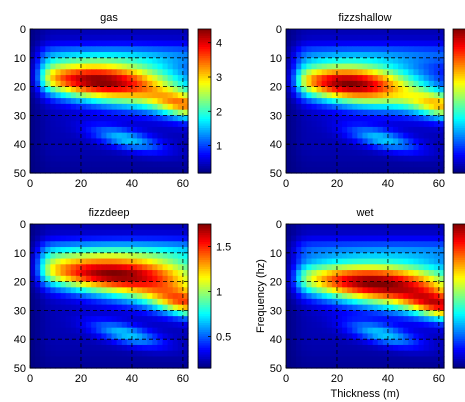 Image resolution: width=465 pixels, height=402 pixels. What do you see at coordinates (458, 296) in the screenshot?
I see `colorbar` at bounding box center [458, 296].